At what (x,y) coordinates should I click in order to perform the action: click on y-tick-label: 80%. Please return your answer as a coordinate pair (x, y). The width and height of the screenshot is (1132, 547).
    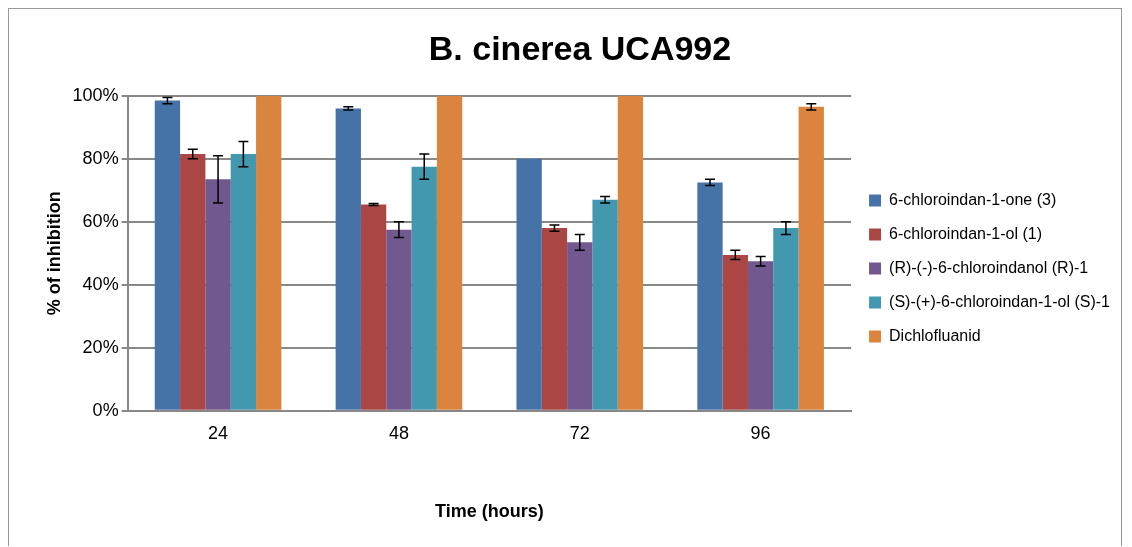
    Looking at the image, I should click on (100, 157).